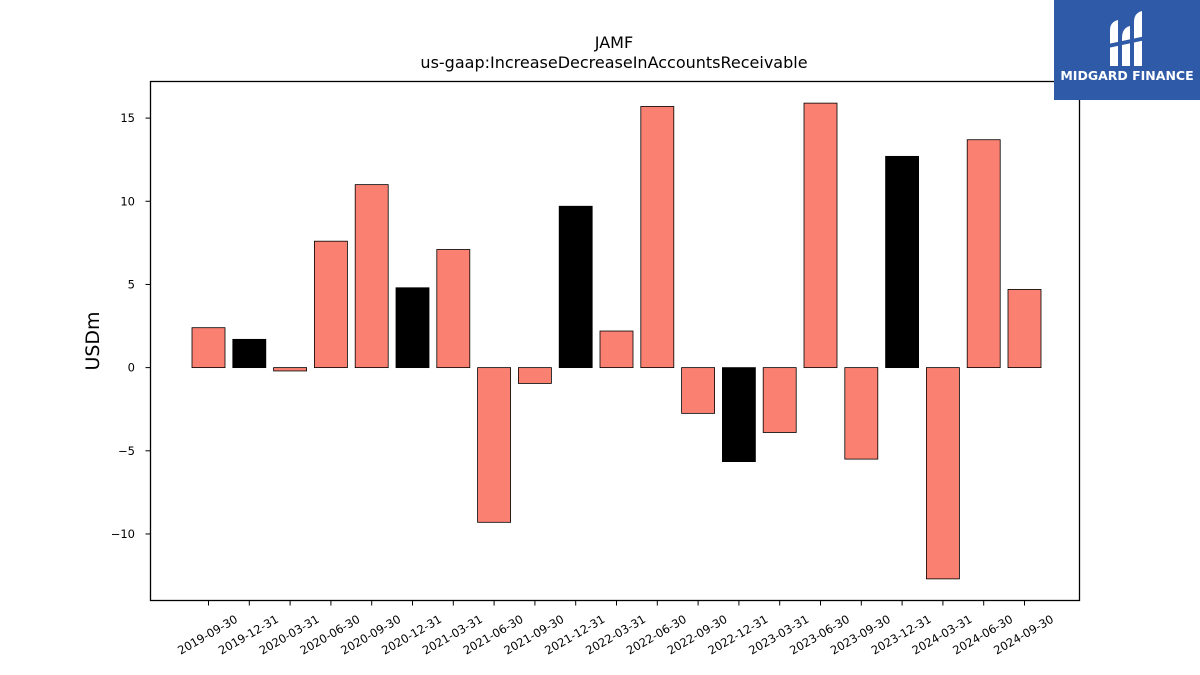 This screenshot has width=1200, height=675. What do you see at coordinates (131, 326) in the screenshot?
I see `y-axis-ticks: 15 10 5 0 −5 −10` at bounding box center [131, 326].